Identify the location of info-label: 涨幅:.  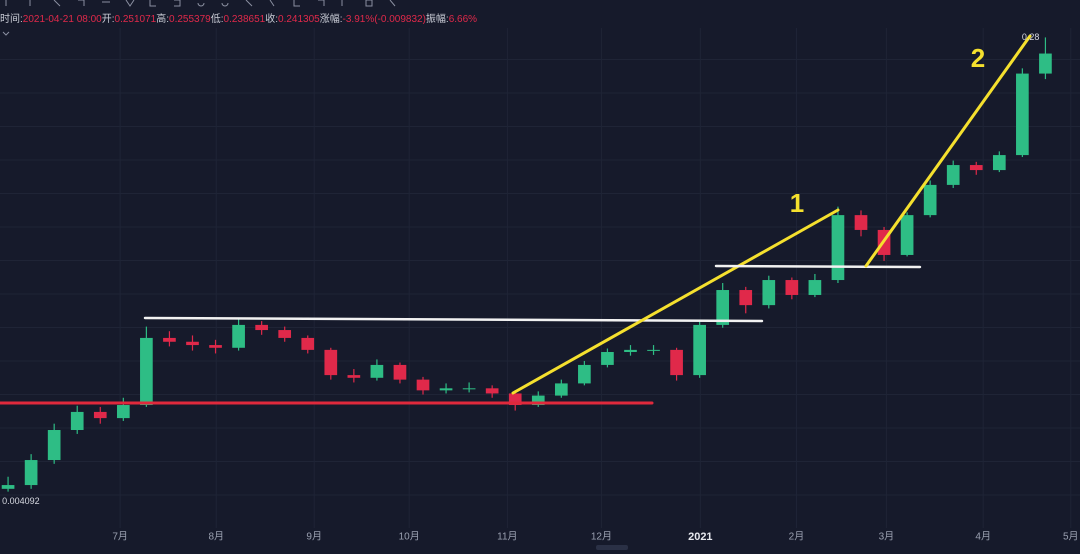
(331, 18).